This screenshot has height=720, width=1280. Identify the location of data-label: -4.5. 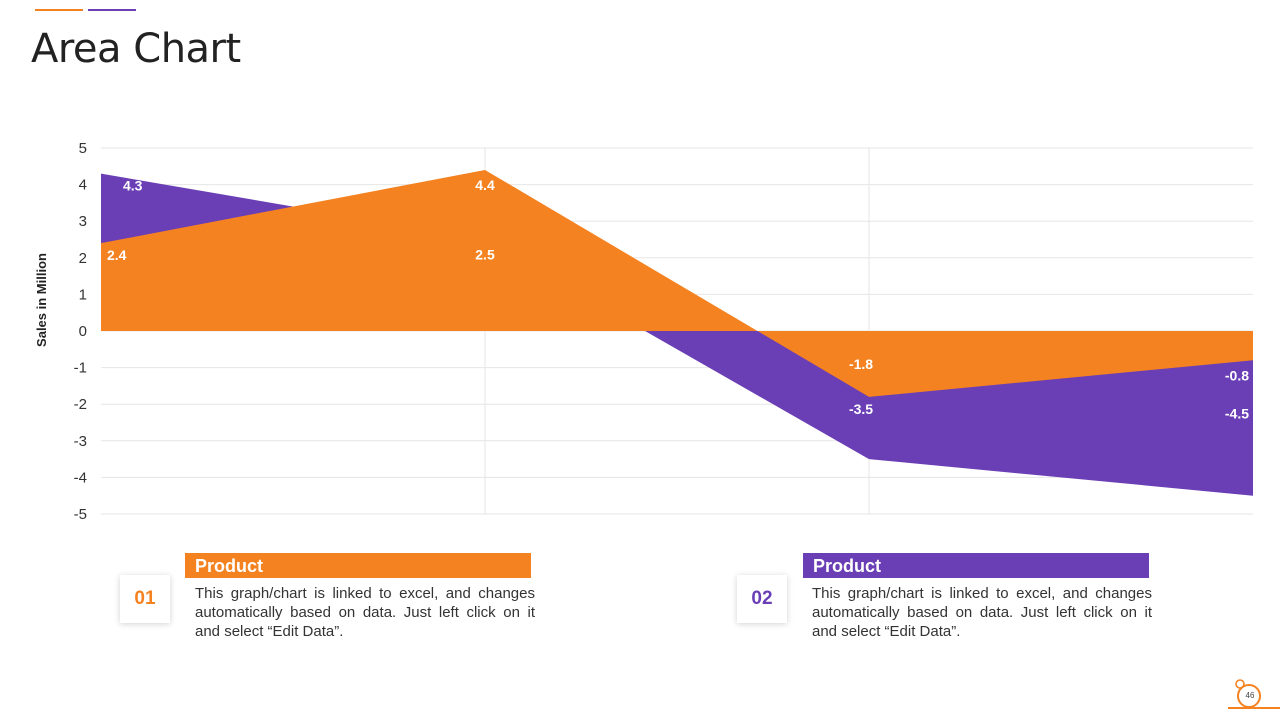
(1237, 414).